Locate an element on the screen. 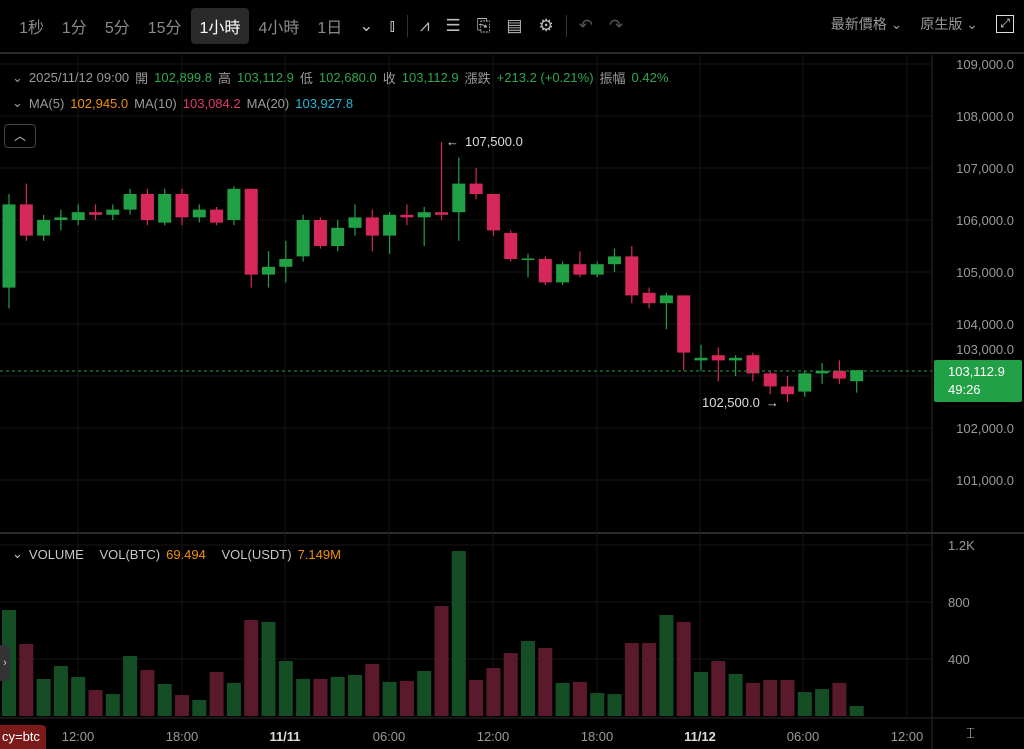 The image size is (1024, 749). collapse-legend-button: ︿ is located at coordinates (20, 136).